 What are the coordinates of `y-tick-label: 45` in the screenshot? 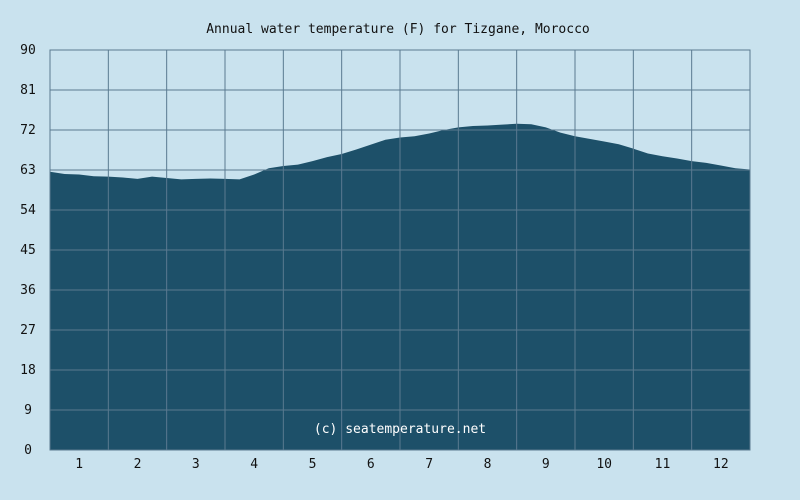 It's located at (28, 250).